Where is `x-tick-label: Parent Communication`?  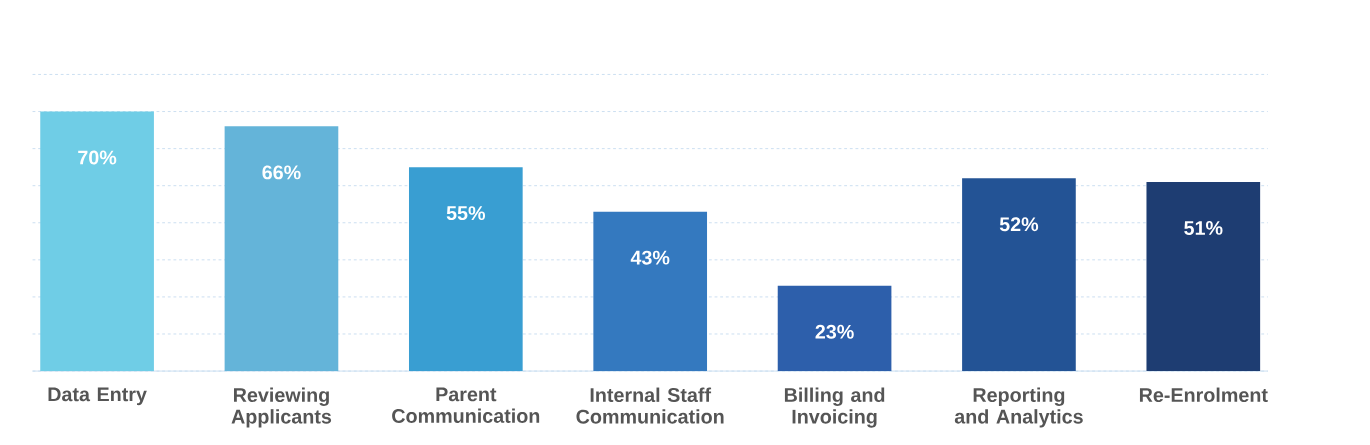 x-tick-label: Parent Communication is located at coordinates (466, 405).